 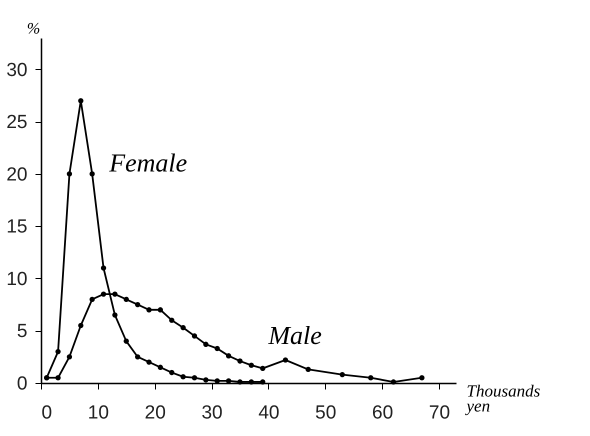 I want to click on y-tick-label: 10, so click(x=17, y=279).